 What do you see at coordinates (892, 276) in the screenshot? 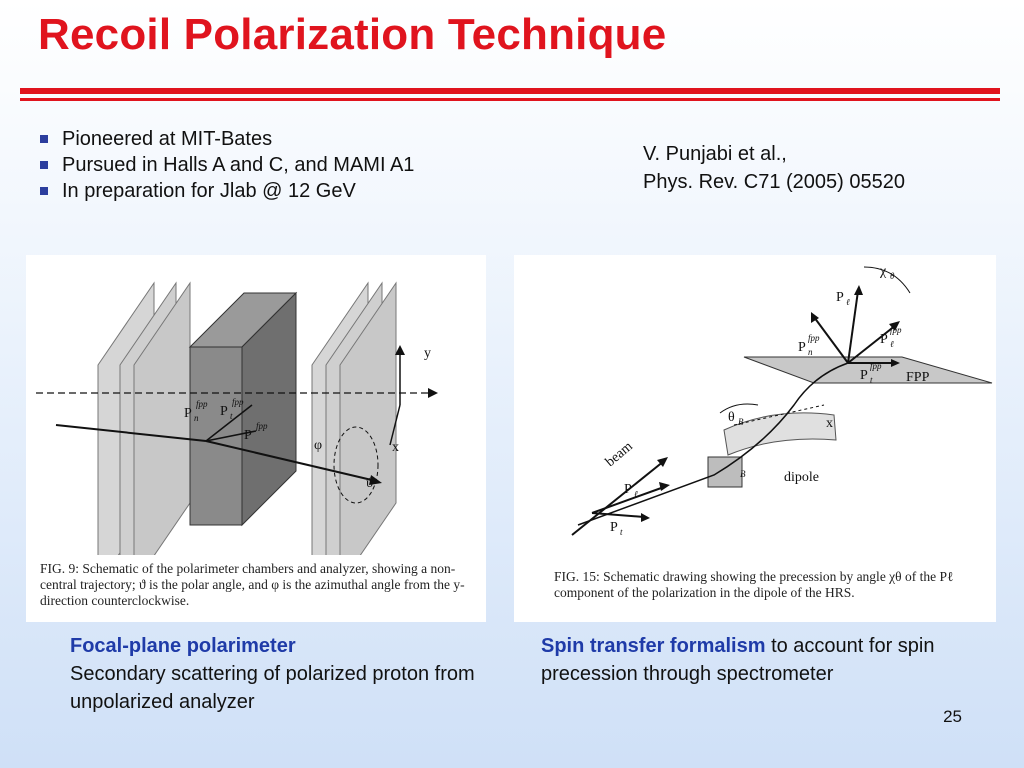
I see `svg-text: θ` at bounding box center [892, 276].